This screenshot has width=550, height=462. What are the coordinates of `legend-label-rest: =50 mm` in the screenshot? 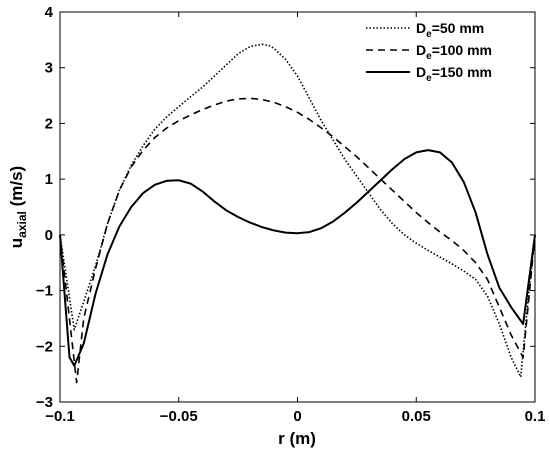 It's located at (458, 28).